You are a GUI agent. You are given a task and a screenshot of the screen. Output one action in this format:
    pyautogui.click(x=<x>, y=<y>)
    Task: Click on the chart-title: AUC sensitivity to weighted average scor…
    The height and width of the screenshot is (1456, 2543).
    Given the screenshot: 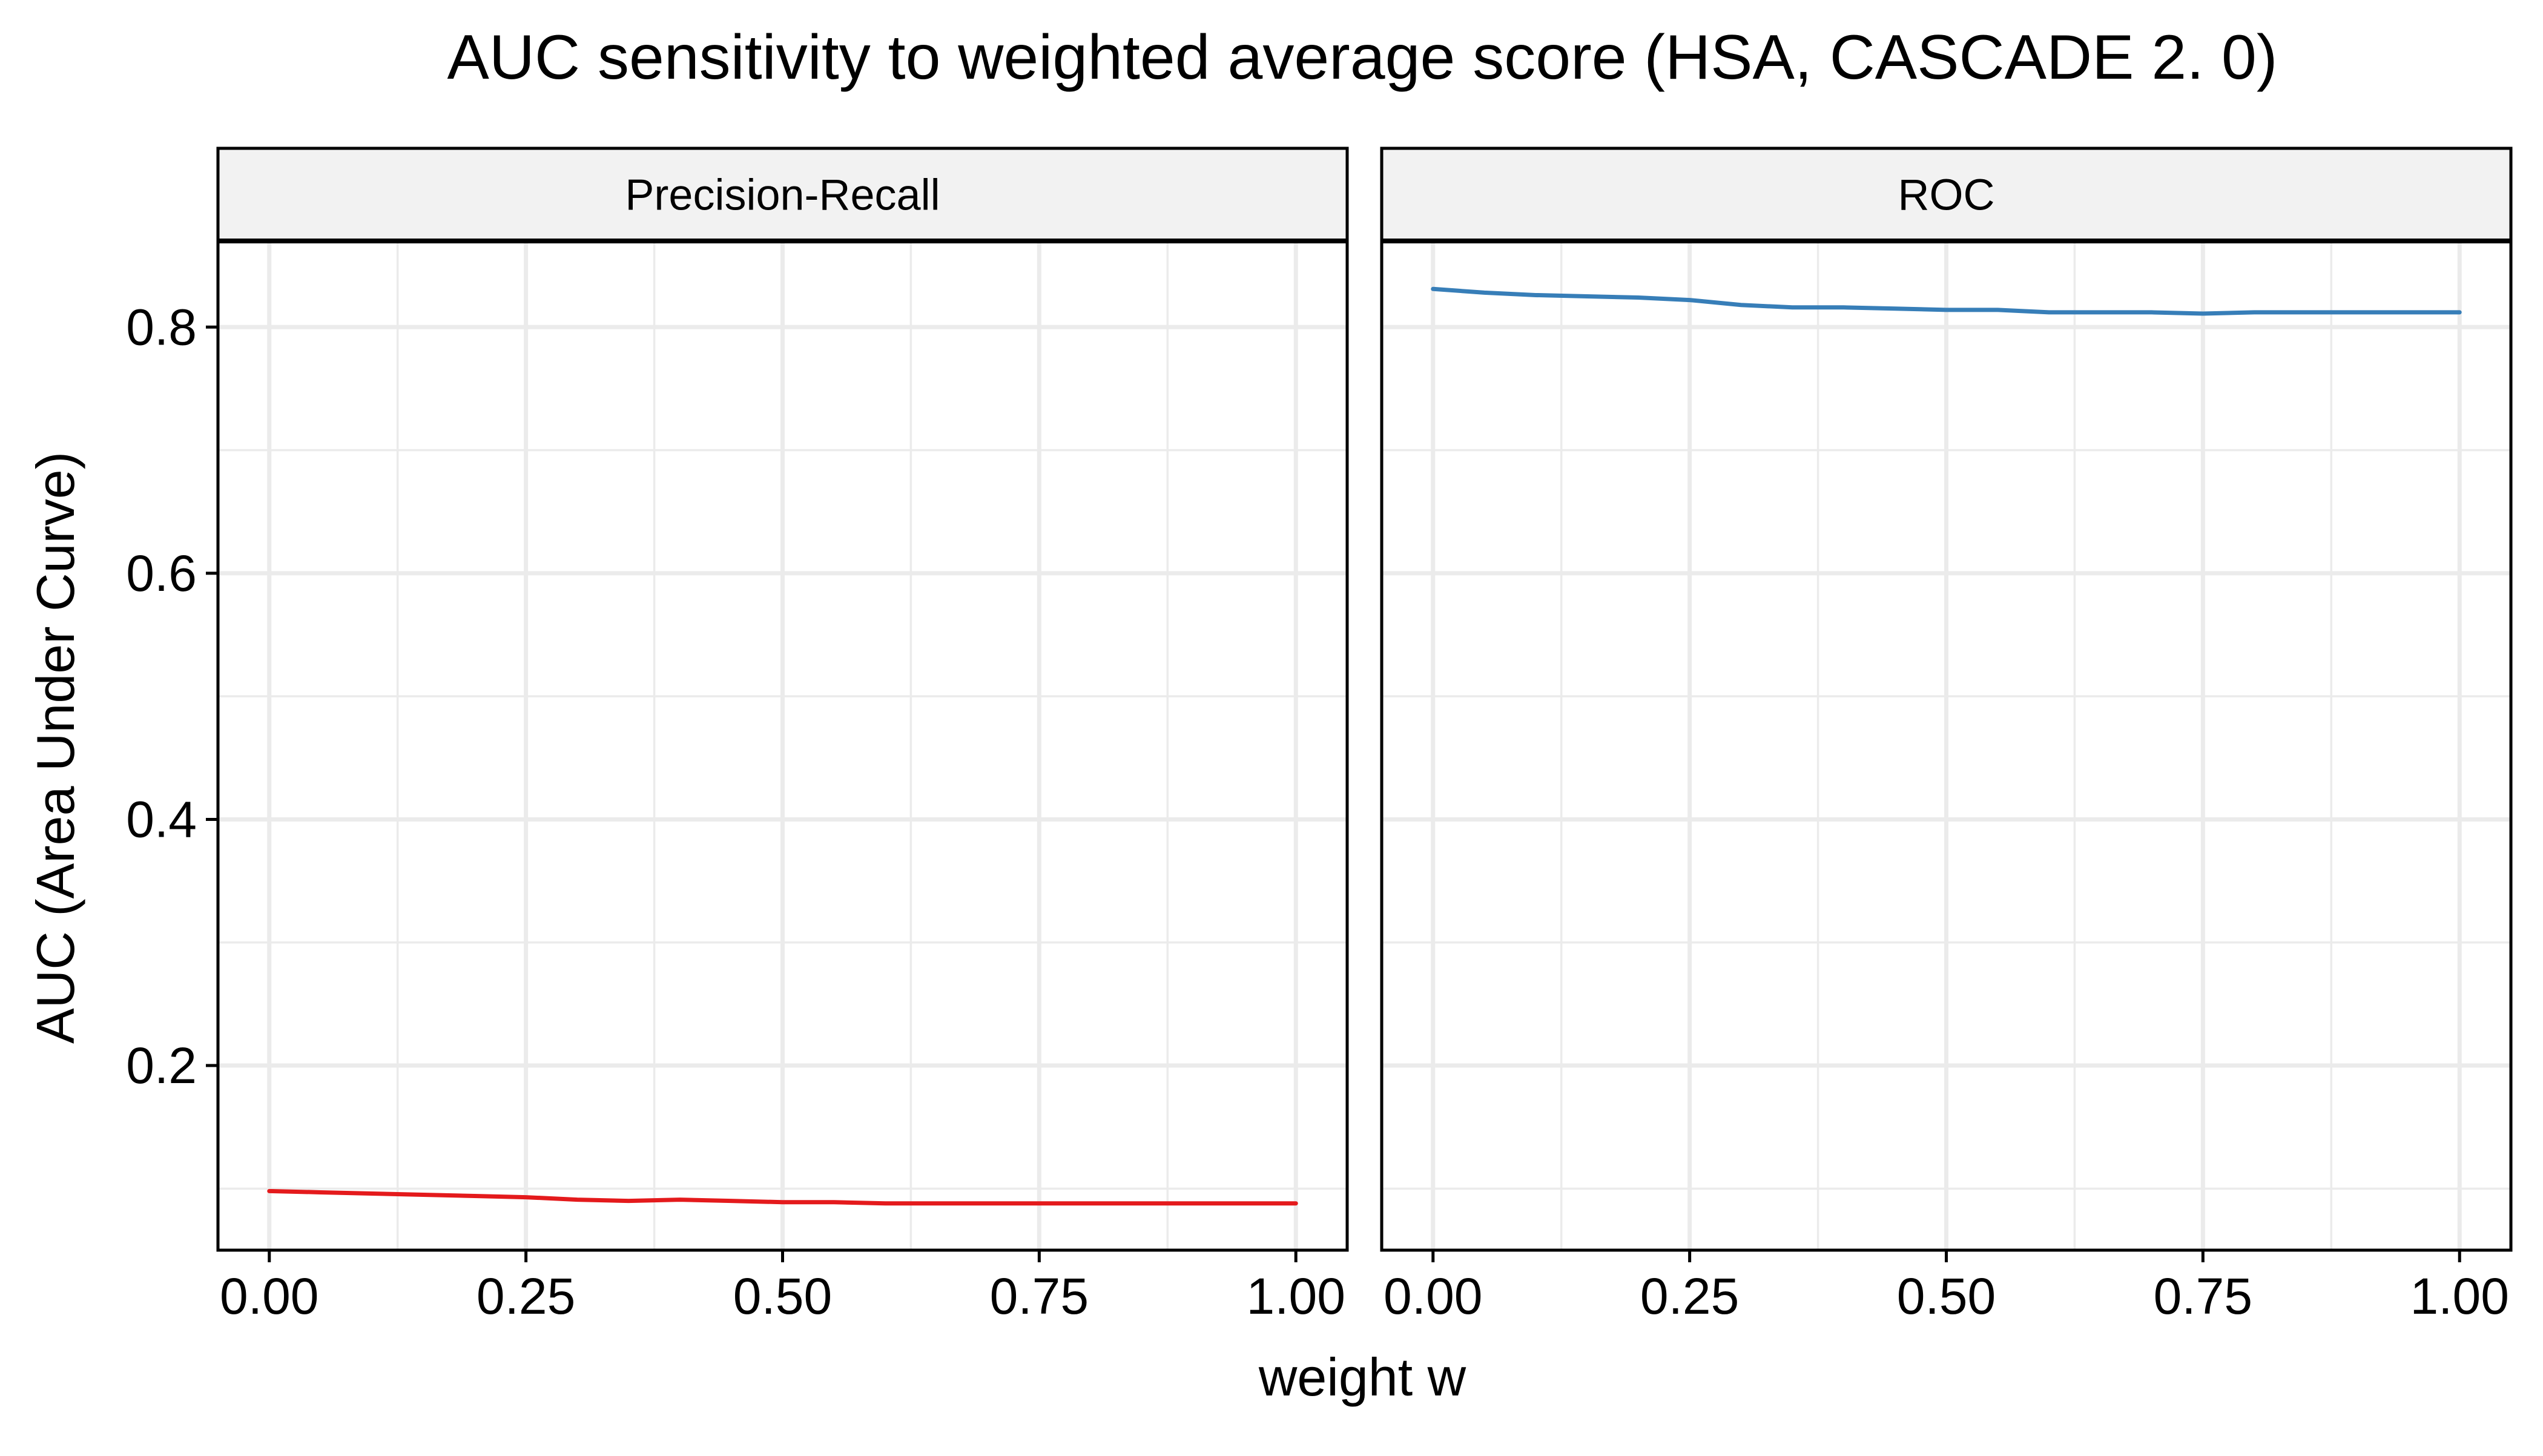 What is the action you would take?
    pyautogui.click(x=1363, y=57)
    